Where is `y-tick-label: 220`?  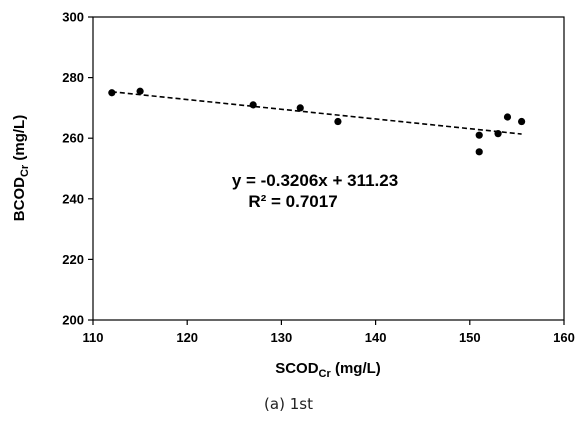
y-tick-label: 220 is located at coordinates (73, 259).